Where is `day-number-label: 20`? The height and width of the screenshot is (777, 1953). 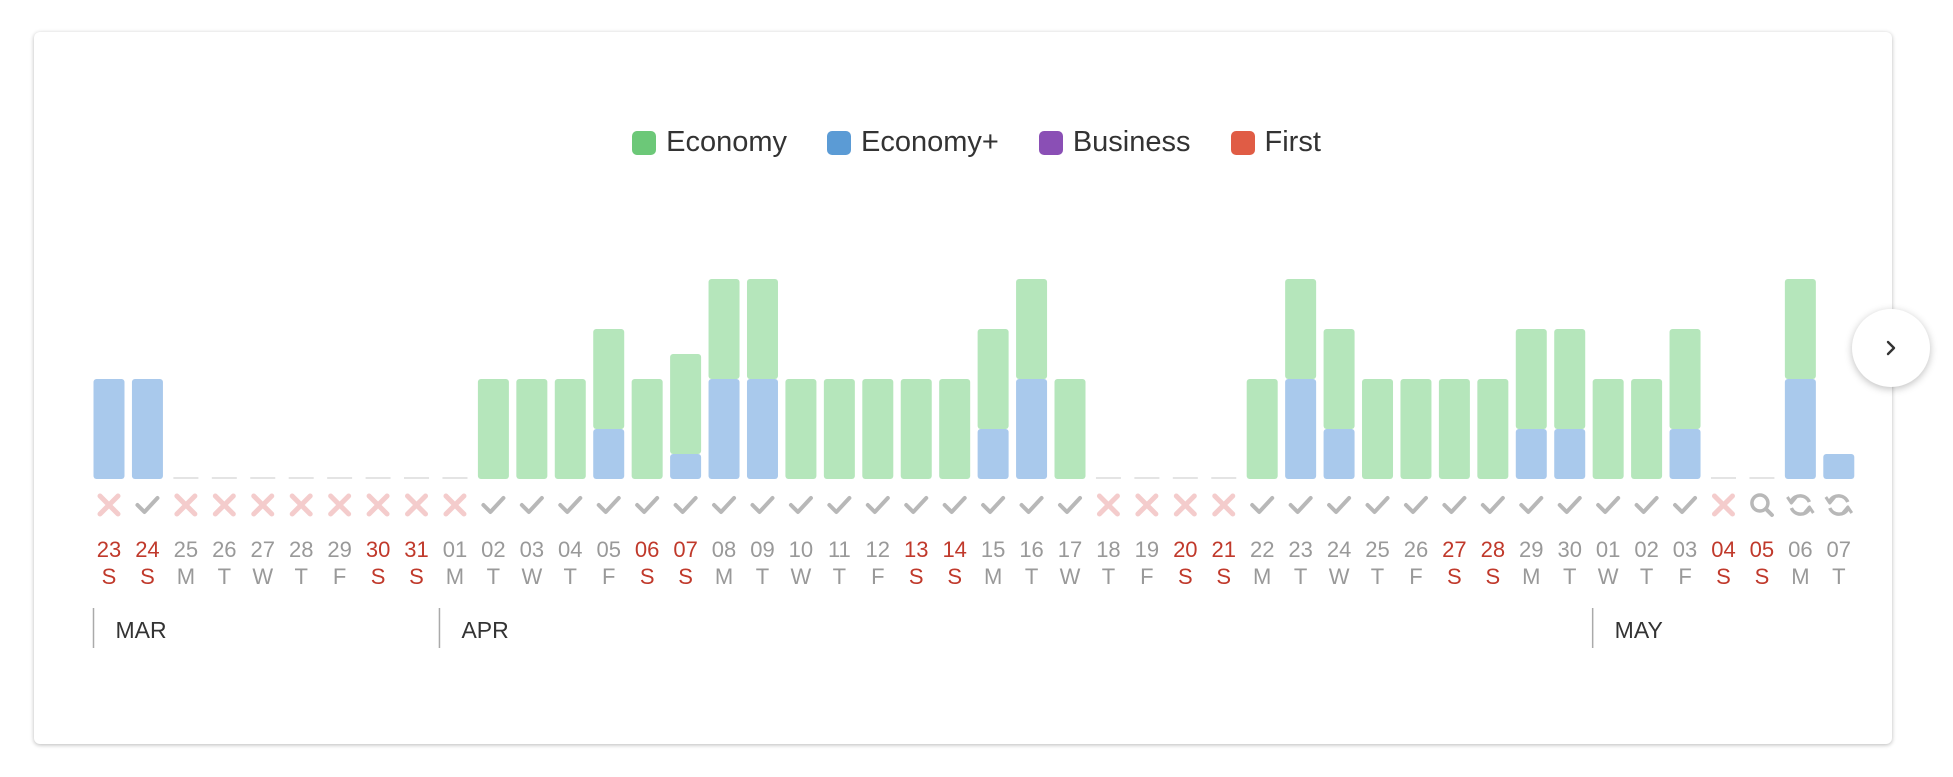
day-number-label: 20 is located at coordinates (1185, 549).